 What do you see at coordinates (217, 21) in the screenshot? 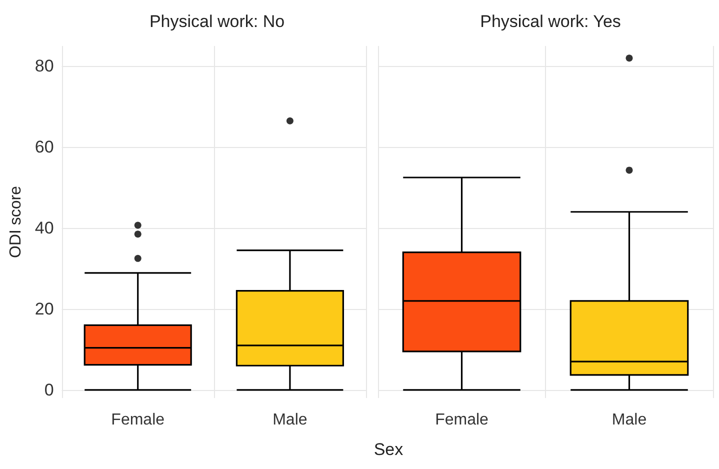
I see `chart-title: Physical work: No` at bounding box center [217, 21].